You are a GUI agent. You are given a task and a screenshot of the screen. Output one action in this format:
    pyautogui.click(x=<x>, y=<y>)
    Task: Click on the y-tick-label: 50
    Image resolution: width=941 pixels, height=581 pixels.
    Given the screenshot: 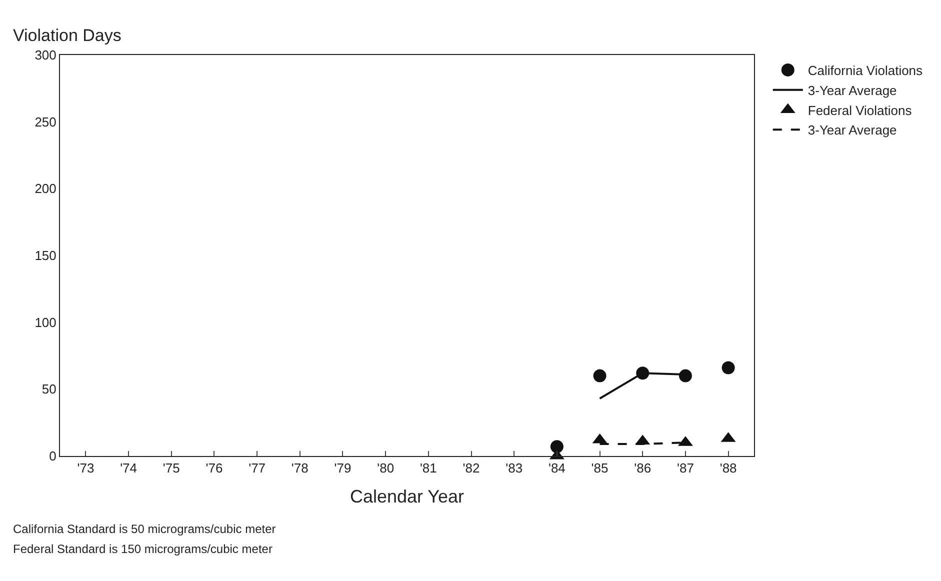 What is the action you would take?
    pyautogui.click(x=49, y=389)
    